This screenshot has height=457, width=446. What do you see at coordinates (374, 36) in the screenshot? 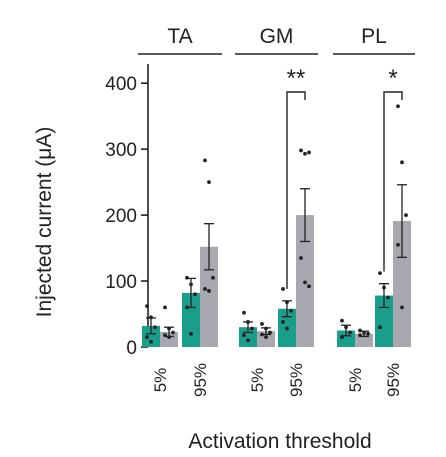
I see `group-label: PL` at bounding box center [374, 36].